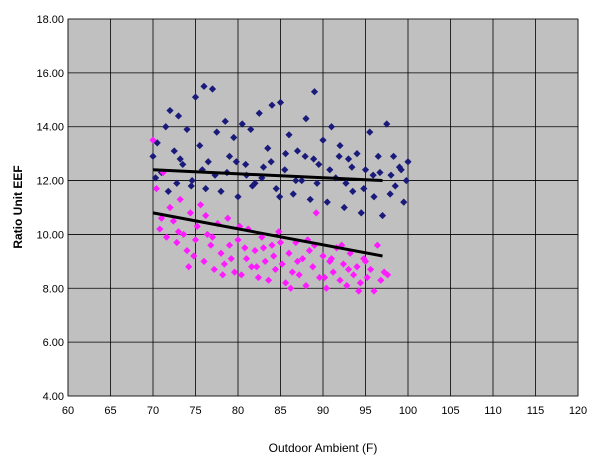 The width and height of the screenshot is (592, 462). What do you see at coordinates (238, 411) in the screenshot?
I see `x-tick-label: 80` at bounding box center [238, 411].